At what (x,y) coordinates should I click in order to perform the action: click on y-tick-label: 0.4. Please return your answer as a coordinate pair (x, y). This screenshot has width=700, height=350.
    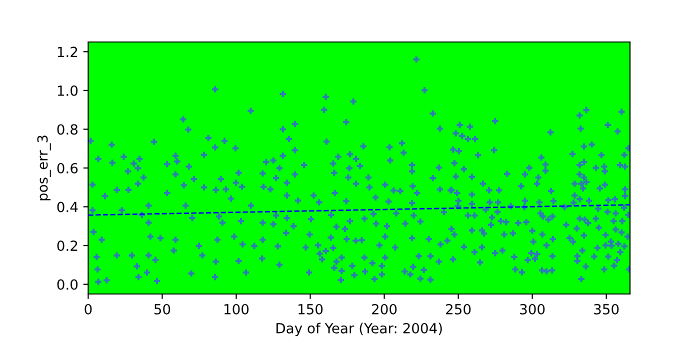
    Looking at the image, I should click on (67, 207).